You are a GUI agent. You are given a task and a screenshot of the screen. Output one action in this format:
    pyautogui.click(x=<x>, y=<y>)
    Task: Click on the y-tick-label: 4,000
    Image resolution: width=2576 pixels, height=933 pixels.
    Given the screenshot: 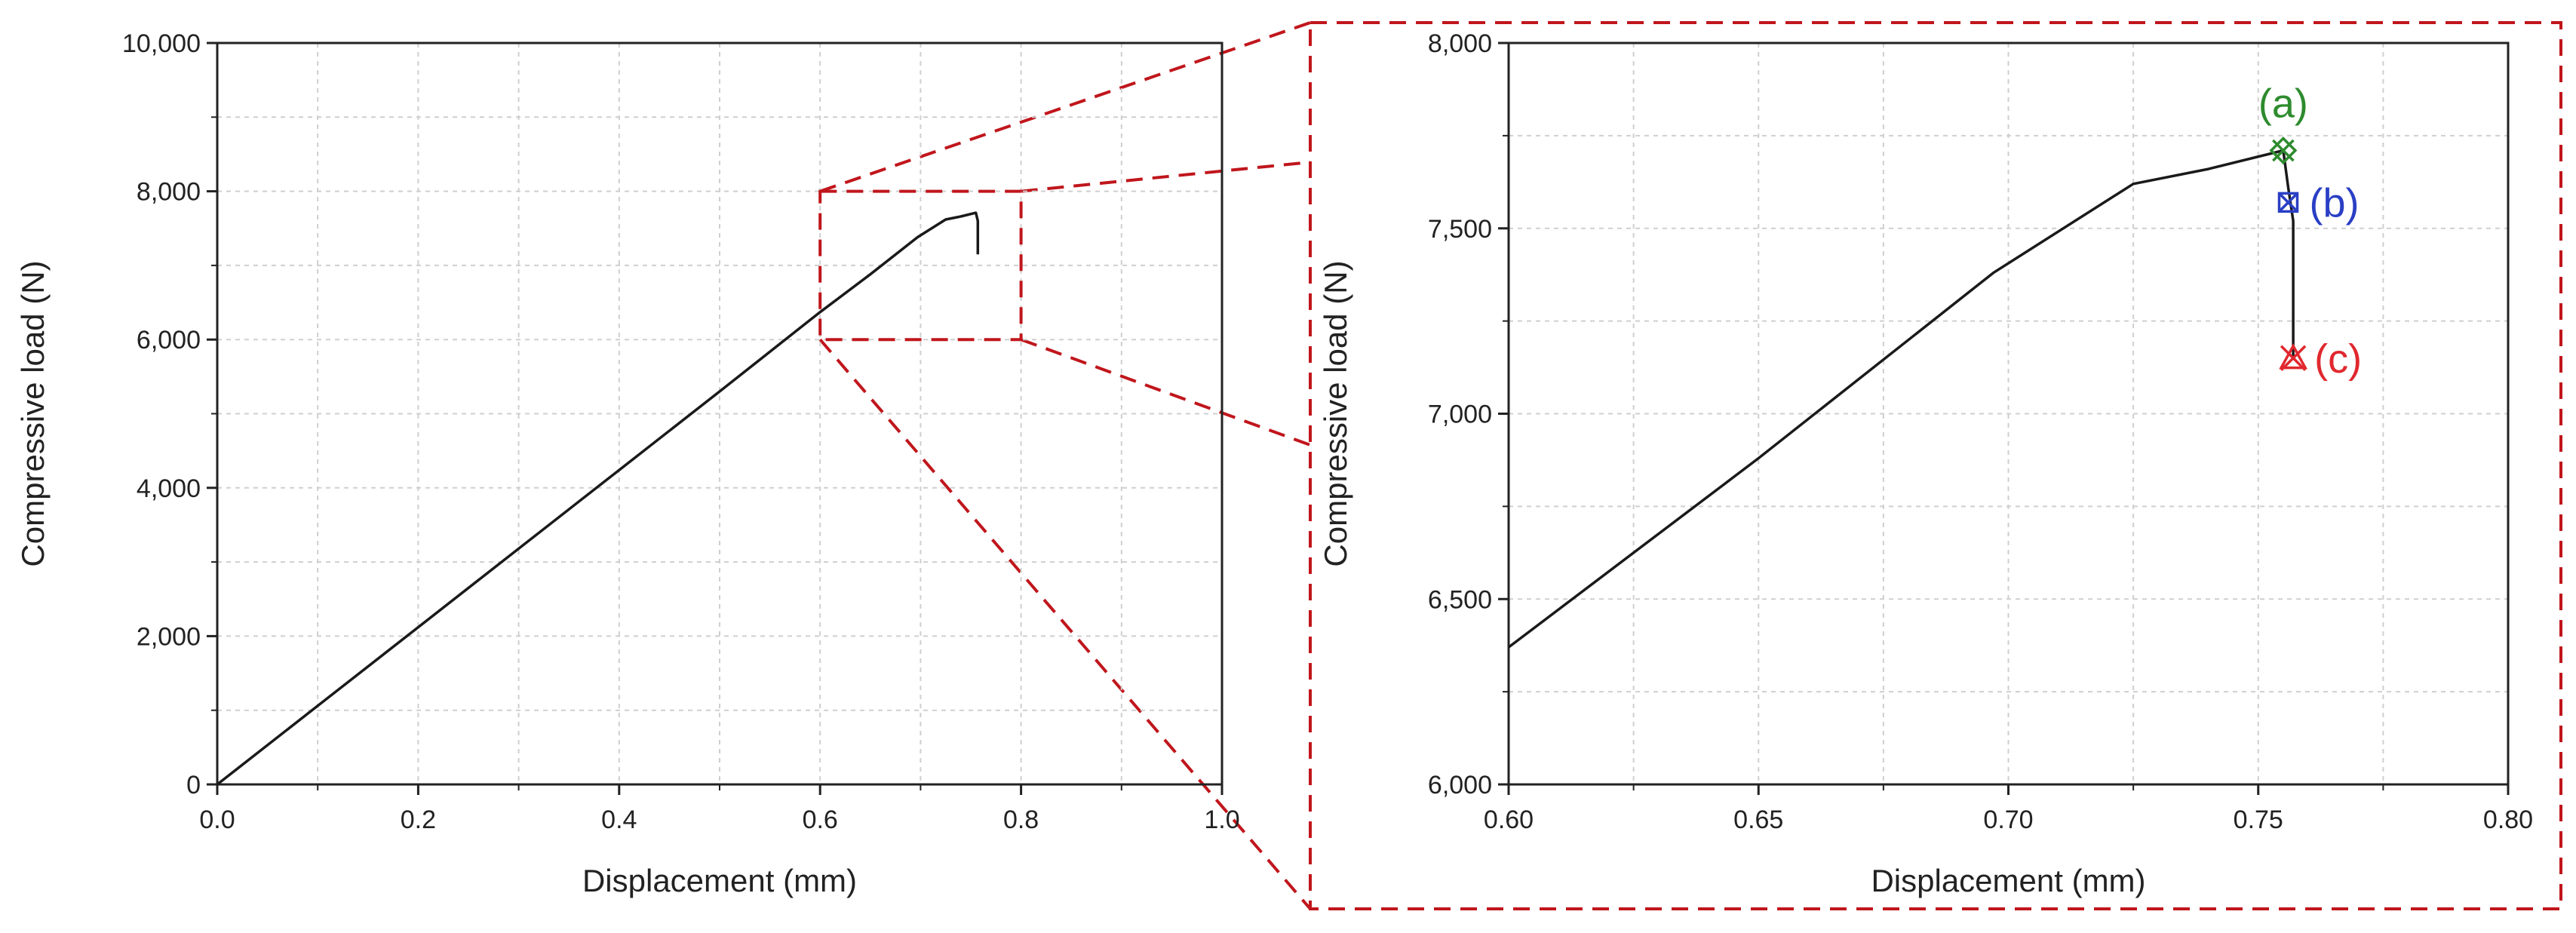 What is the action you would take?
    pyautogui.click(x=169, y=488)
    